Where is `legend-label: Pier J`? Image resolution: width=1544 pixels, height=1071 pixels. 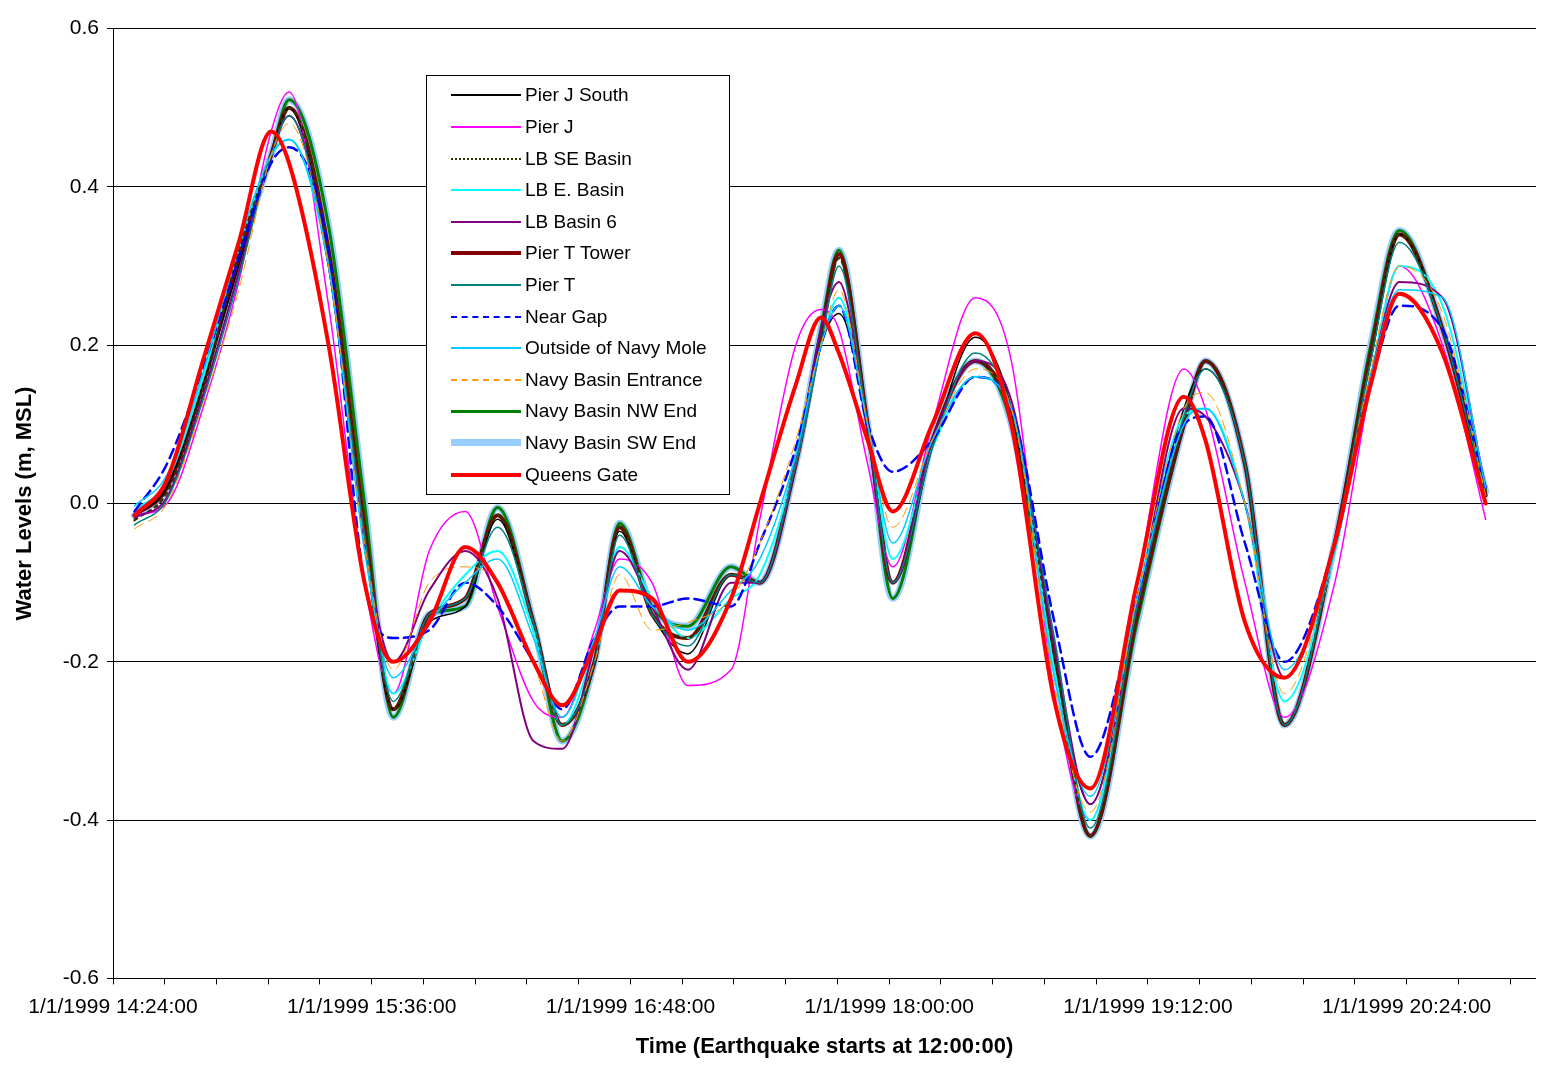 legend-label: Pier J is located at coordinates (549, 126).